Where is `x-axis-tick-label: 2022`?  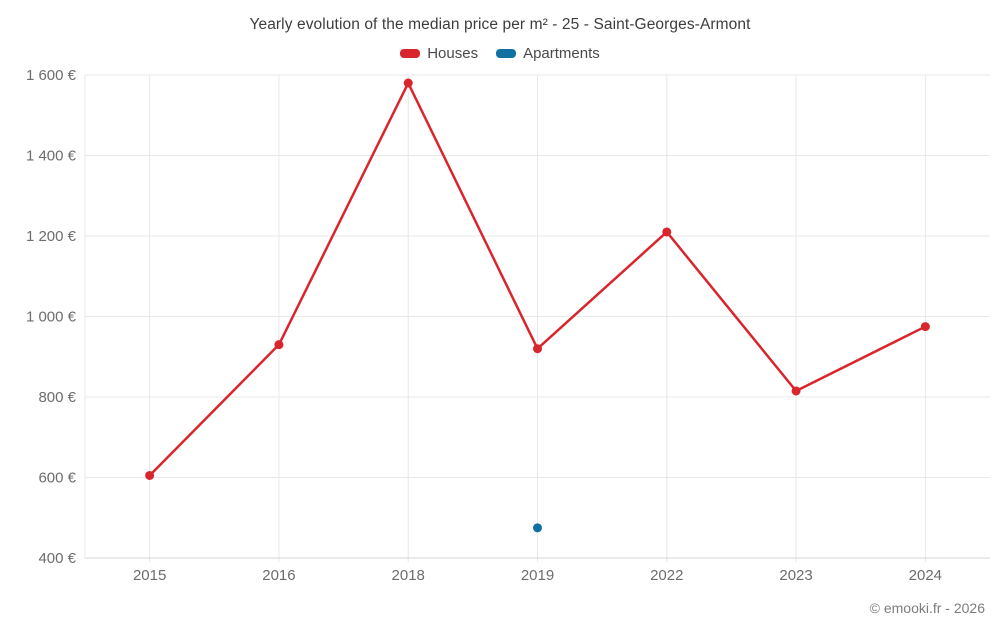
x-axis-tick-label: 2022 is located at coordinates (666, 575).